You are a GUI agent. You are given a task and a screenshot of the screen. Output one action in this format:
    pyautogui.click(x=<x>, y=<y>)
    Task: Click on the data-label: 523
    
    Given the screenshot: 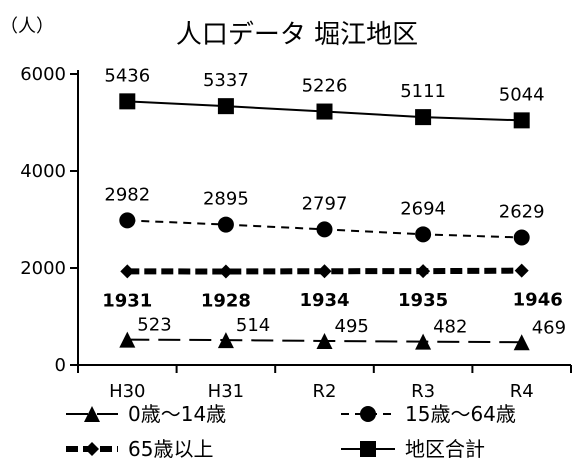 What is the action you would take?
    pyautogui.click(x=154, y=325)
    